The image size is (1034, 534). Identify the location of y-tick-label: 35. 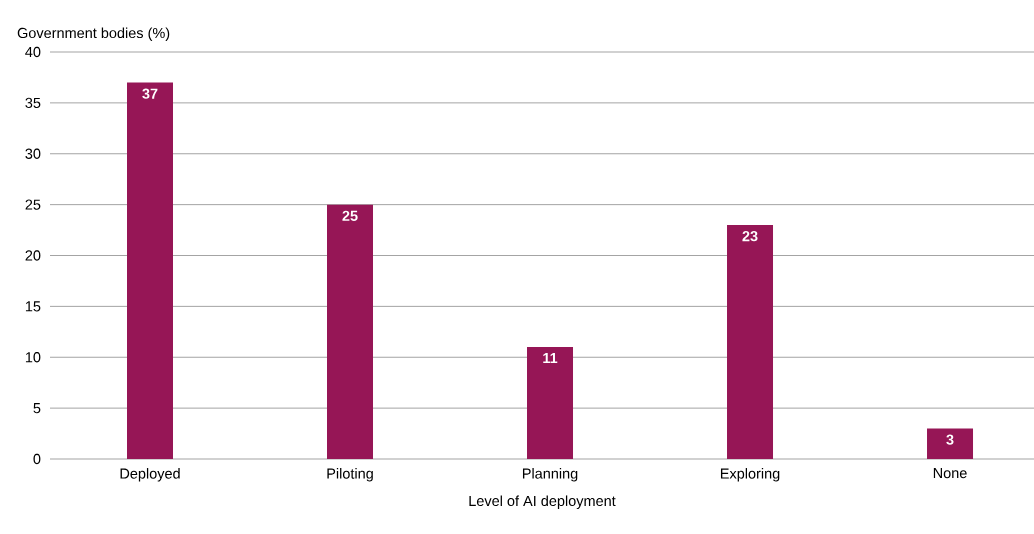
(33, 103).